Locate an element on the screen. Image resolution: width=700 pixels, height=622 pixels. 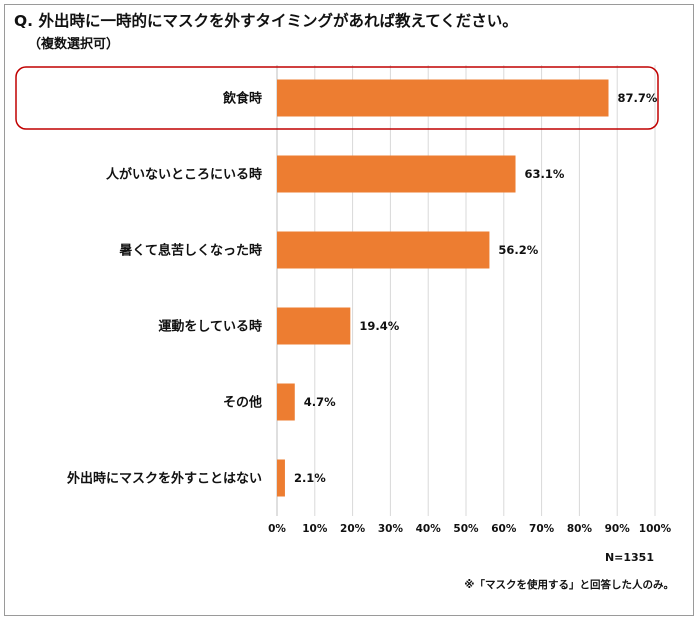
category-label: 運動をしている時 is located at coordinates (210, 327).